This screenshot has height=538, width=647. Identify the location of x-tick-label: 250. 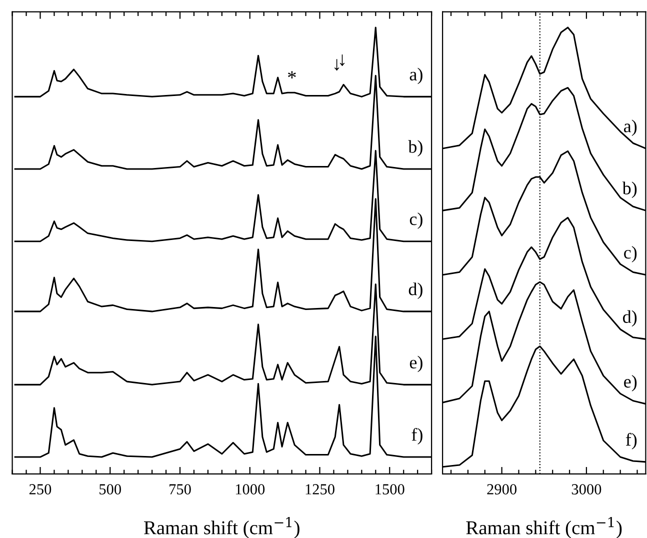
(40, 489).